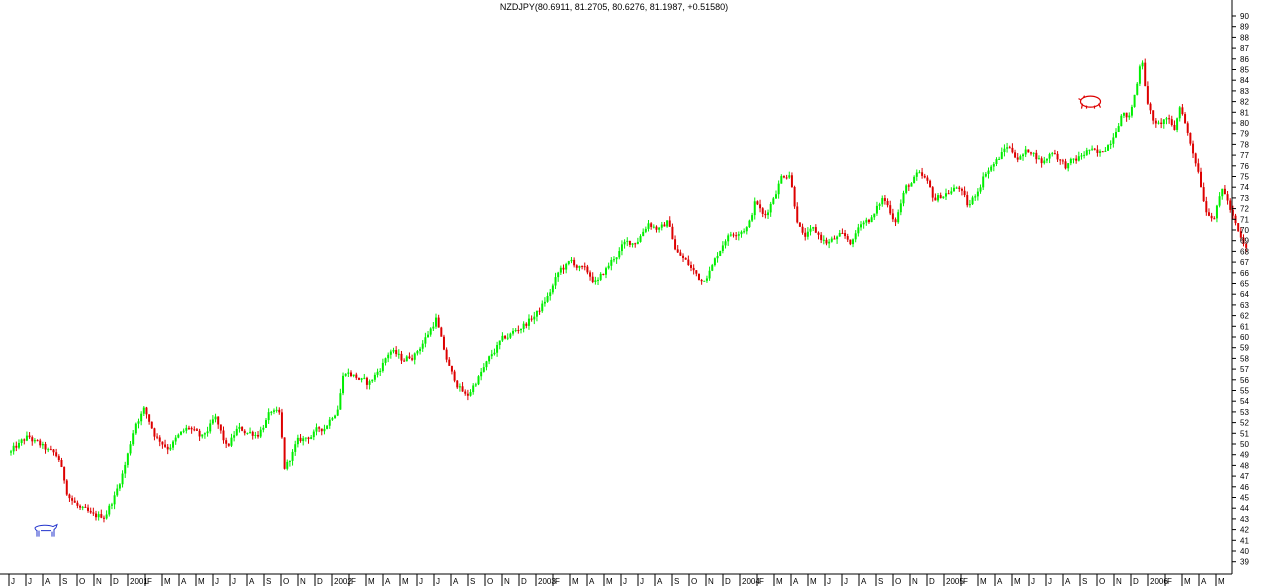 Image resolution: width=1264 pixels, height=586 pixels. What do you see at coordinates (1244, 37) in the screenshot?
I see `y-tick-label: 88` at bounding box center [1244, 37].